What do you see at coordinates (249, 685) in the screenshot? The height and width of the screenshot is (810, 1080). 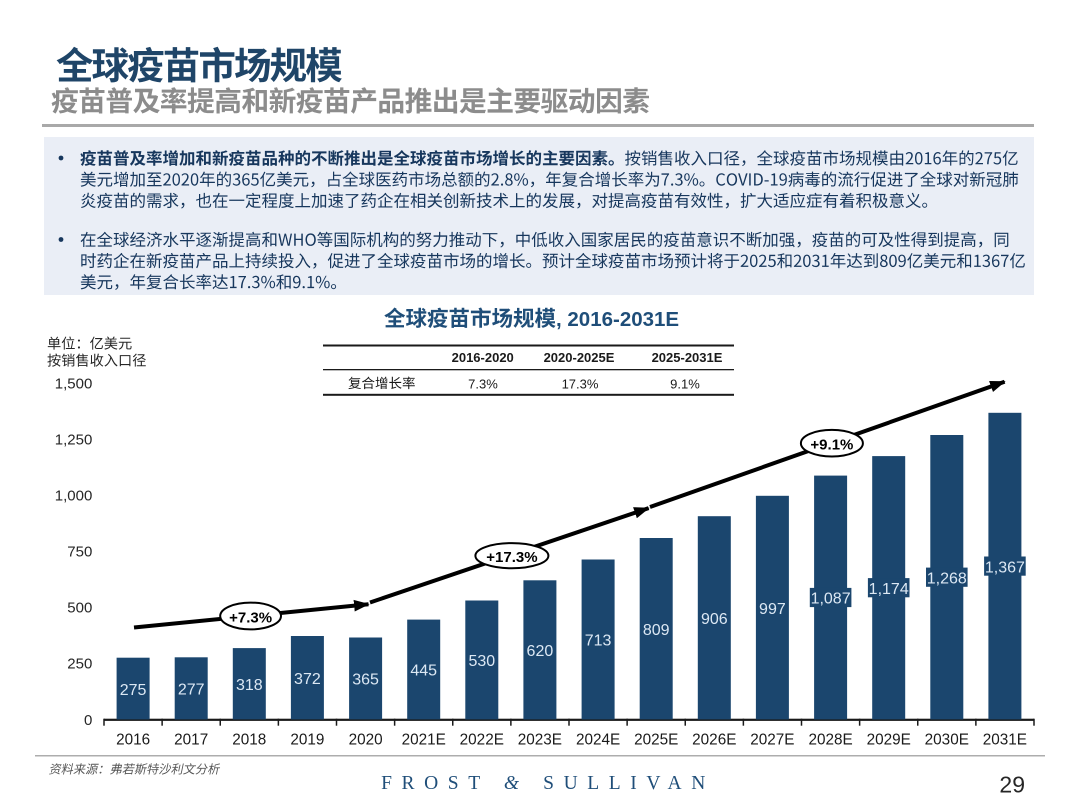 I see `svg-text: 318` at bounding box center [249, 685].